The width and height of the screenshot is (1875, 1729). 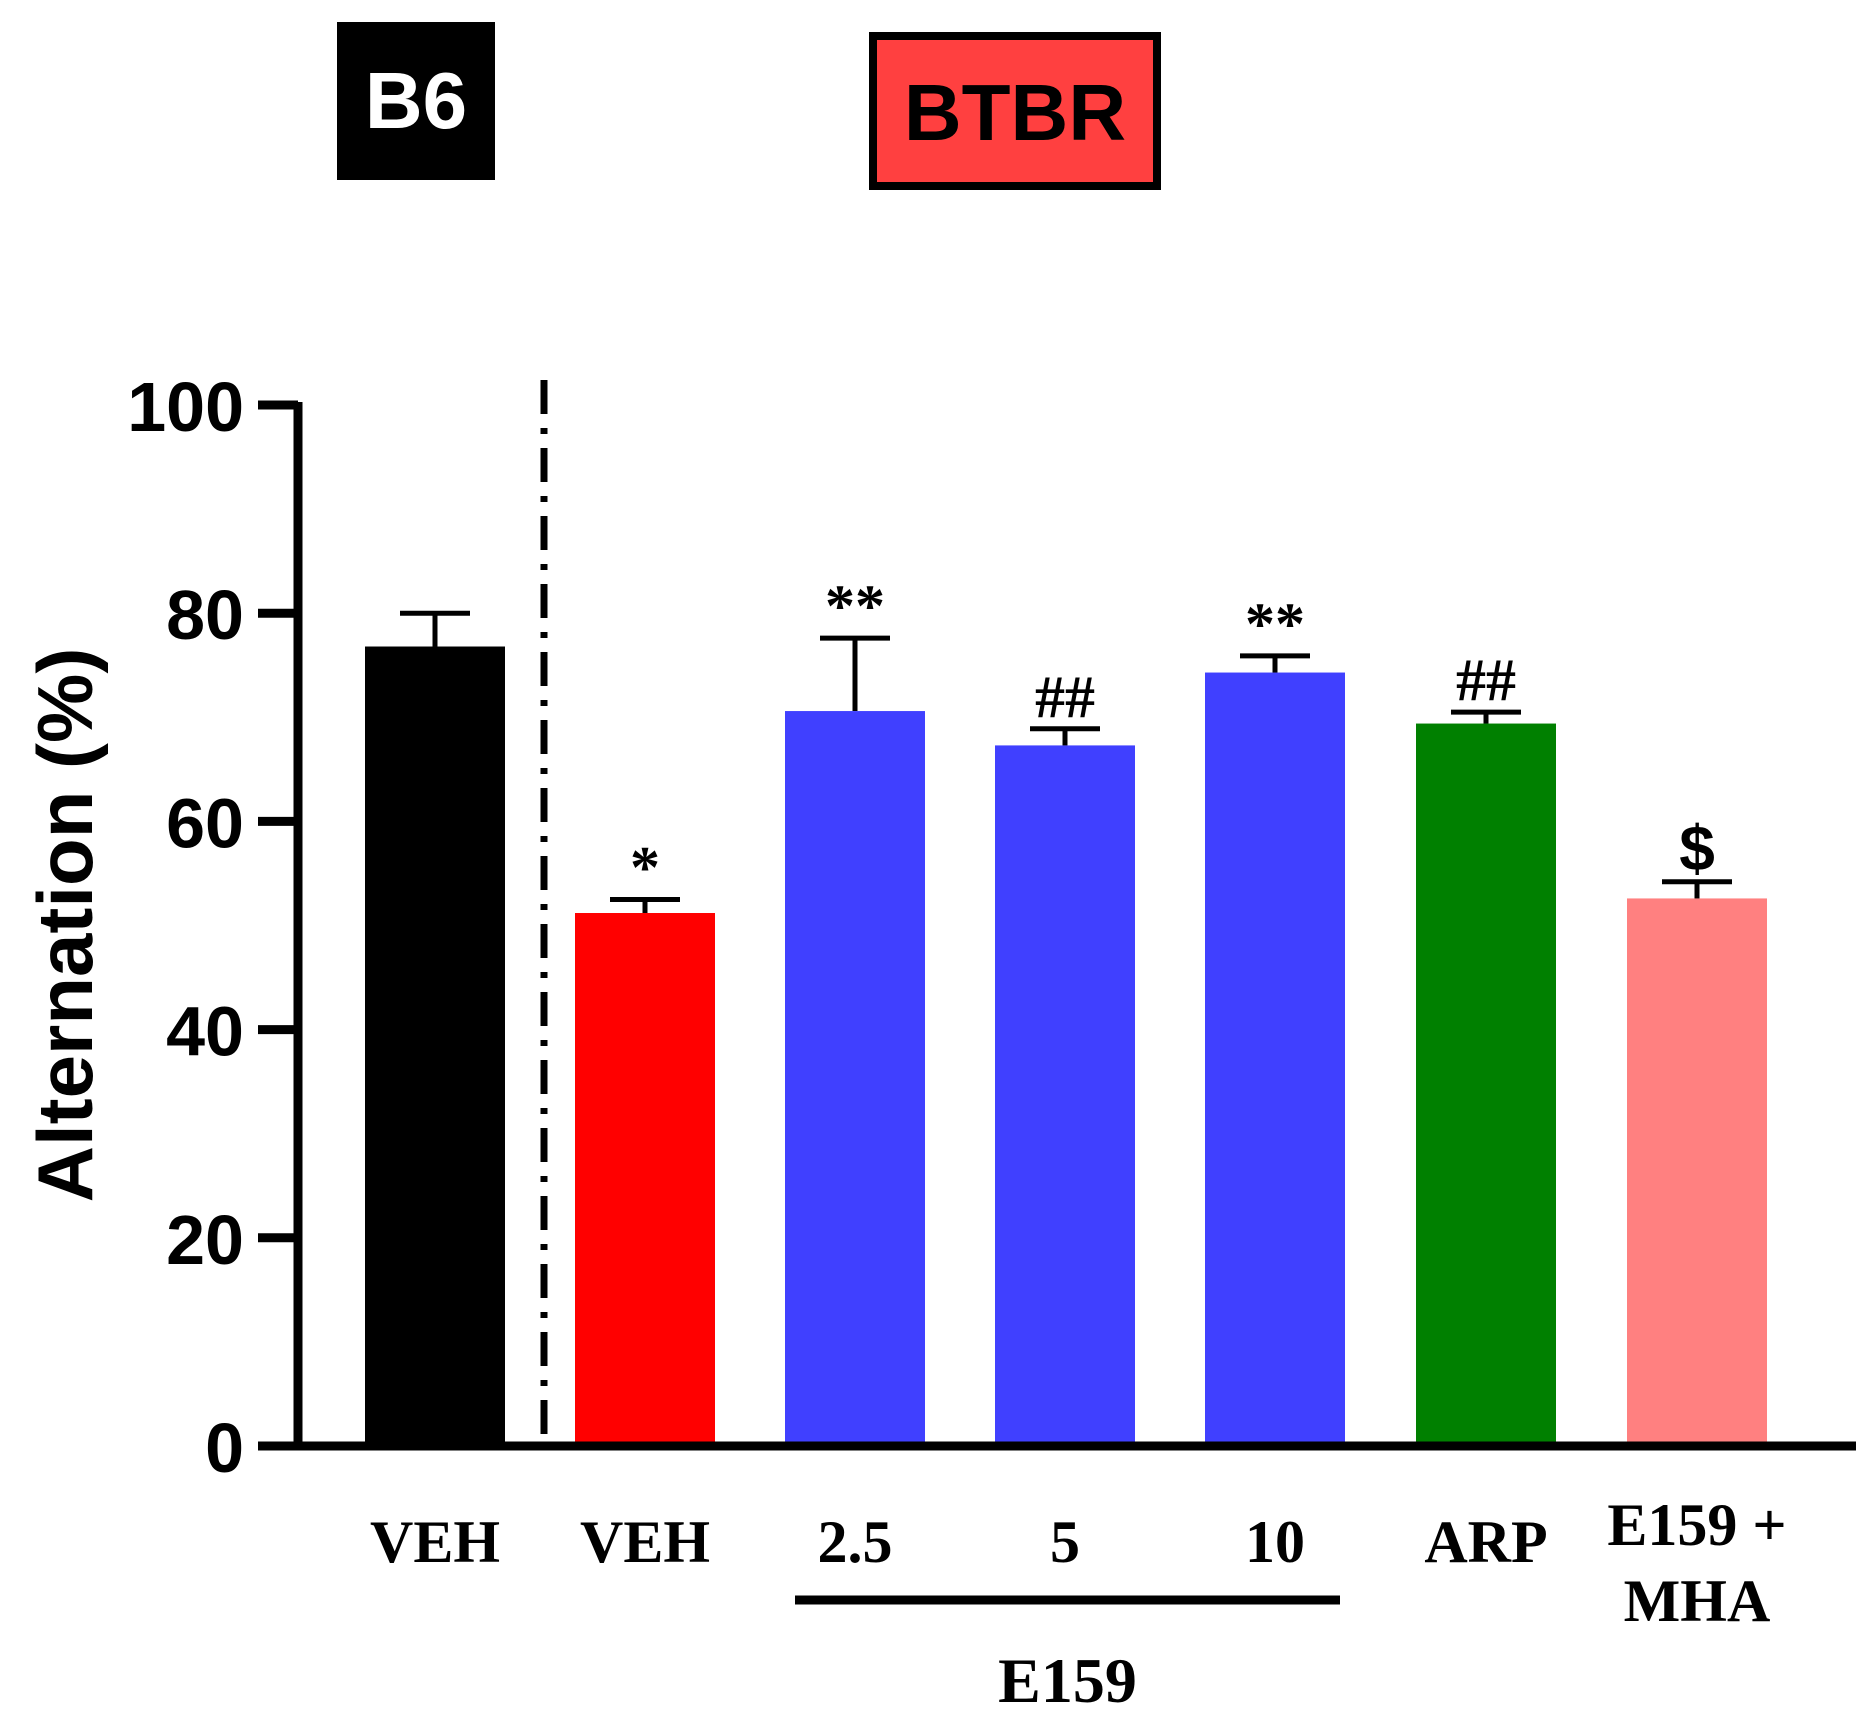 What do you see at coordinates (855, 1542) in the screenshot?
I see `x-tick-label: 2.5` at bounding box center [855, 1542].